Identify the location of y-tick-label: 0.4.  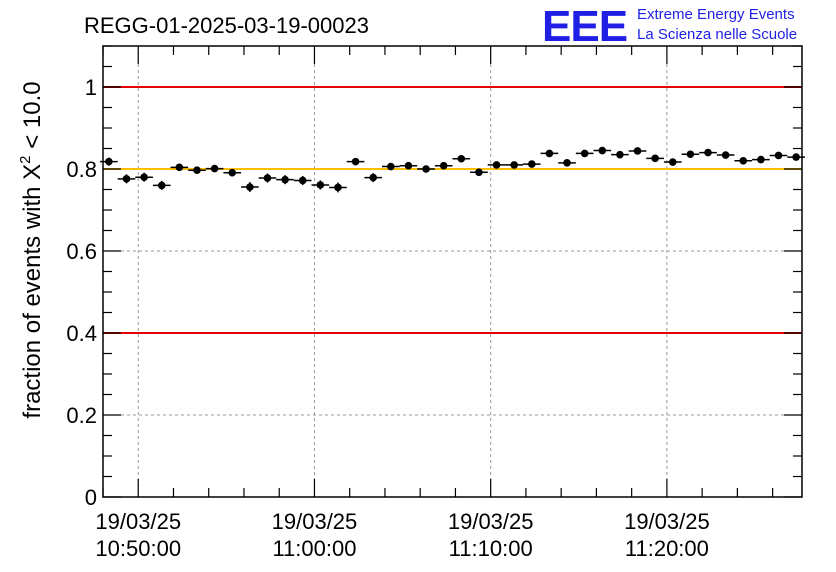
(81, 333).